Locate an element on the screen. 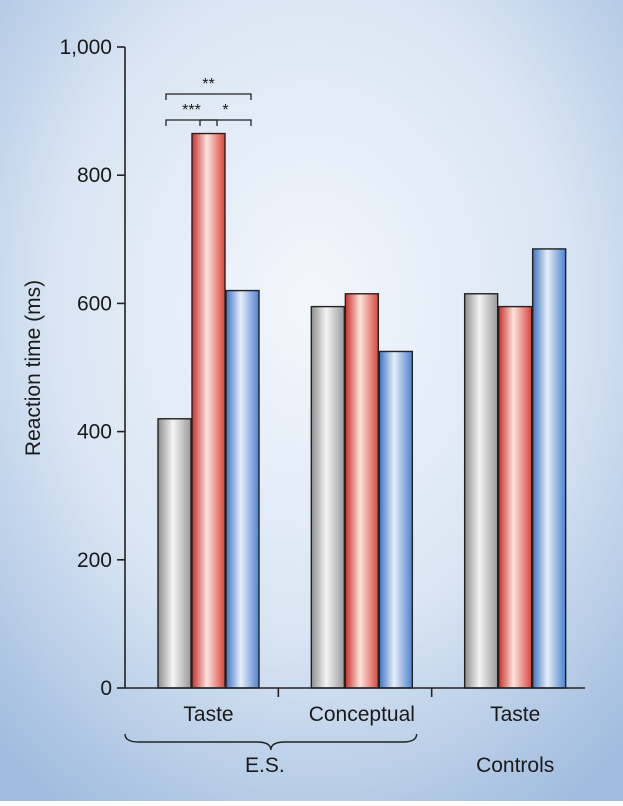 The image size is (623, 806). significance-label: *** is located at coordinates (191, 110).